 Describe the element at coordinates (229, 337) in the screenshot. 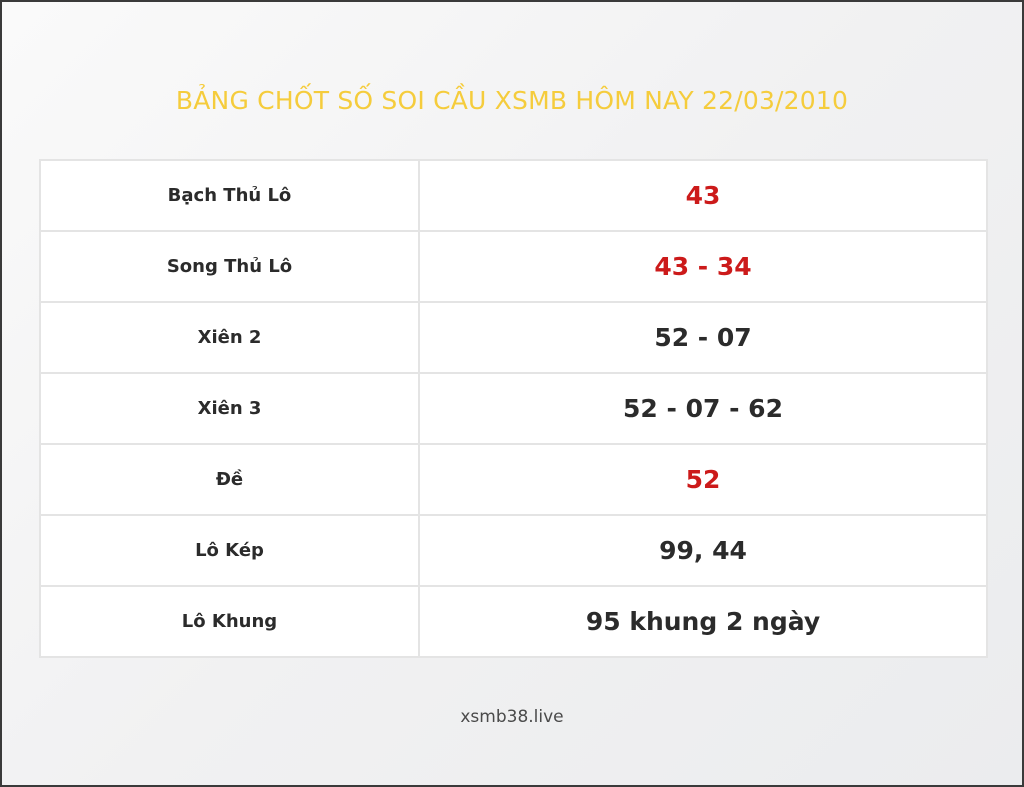

I see `row-label: Xiên 2` at that location.